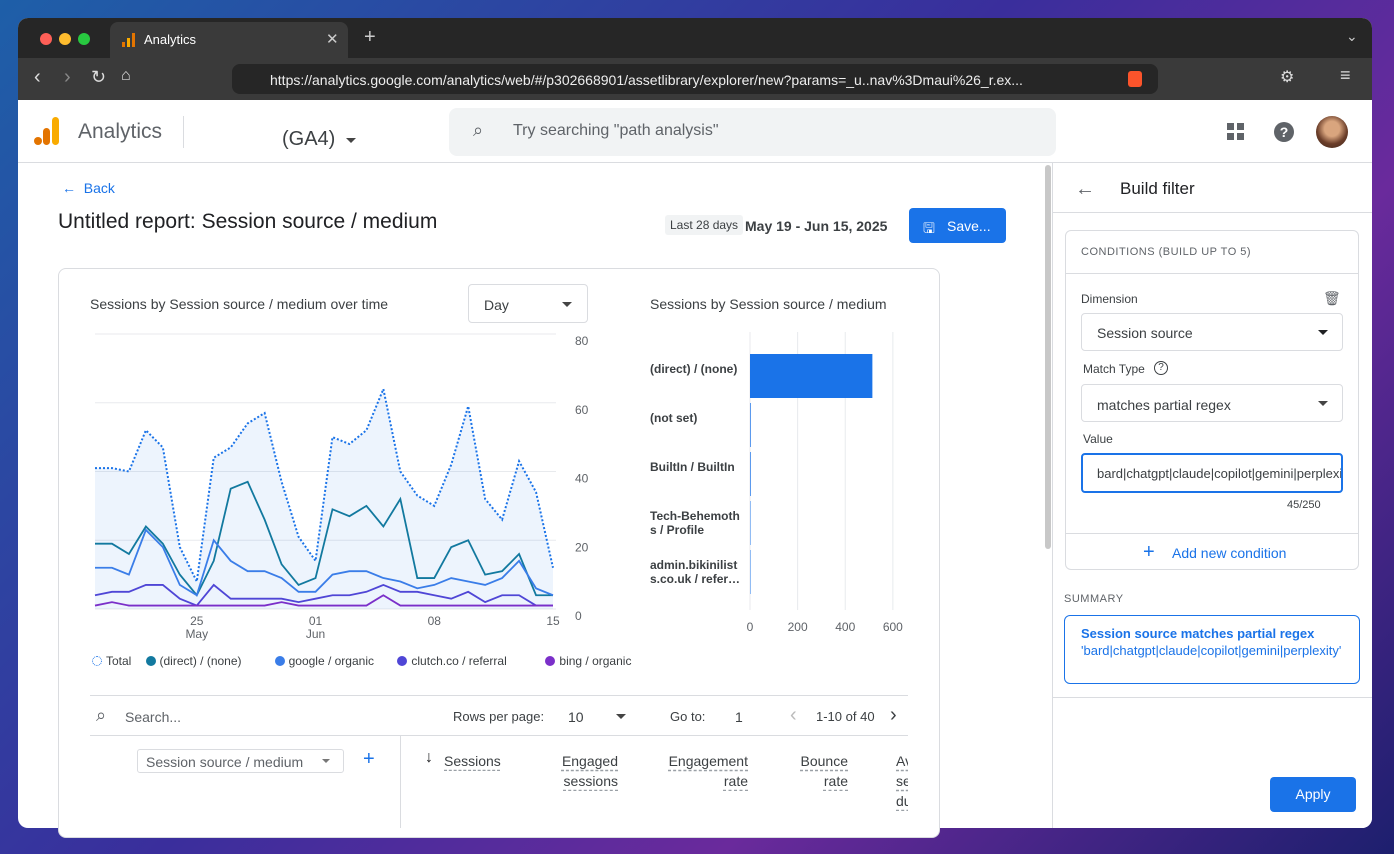 The image size is (1394, 854). What do you see at coordinates (816, 226) in the screenshot?
I see `date-range: May 19 - Jun 15, 2025` at bounding box center [816, 226].